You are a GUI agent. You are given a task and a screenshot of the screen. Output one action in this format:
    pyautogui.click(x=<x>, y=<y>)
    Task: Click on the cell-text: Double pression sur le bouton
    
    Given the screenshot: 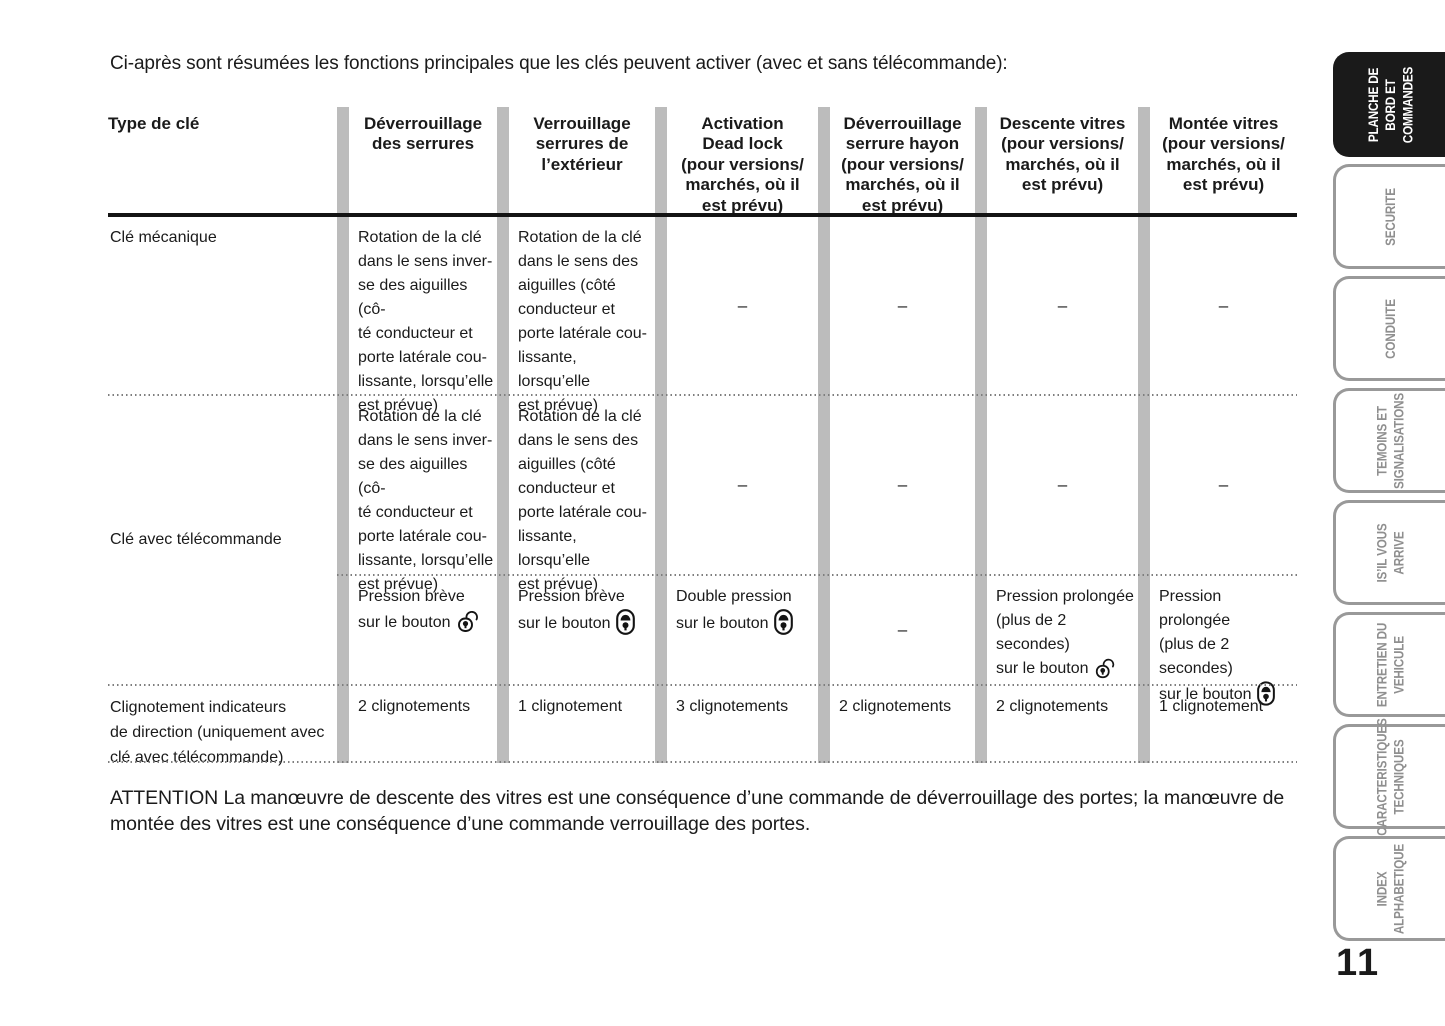 What is the action you would take?
    pyautogui.click(x=734, y=610)
    